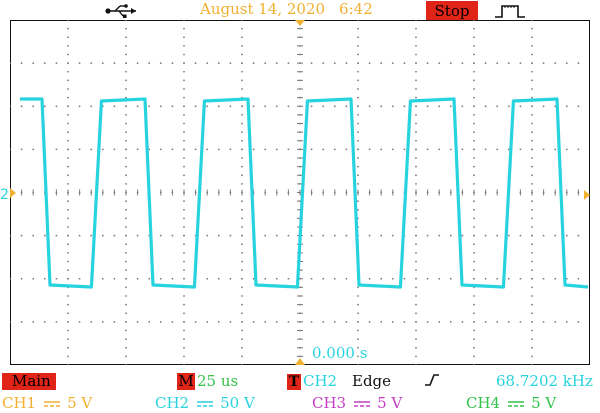 The width and height of the screenshot is (600, 413). I want to click on ch4-scale: CH4 5 V, so click(511, 403).